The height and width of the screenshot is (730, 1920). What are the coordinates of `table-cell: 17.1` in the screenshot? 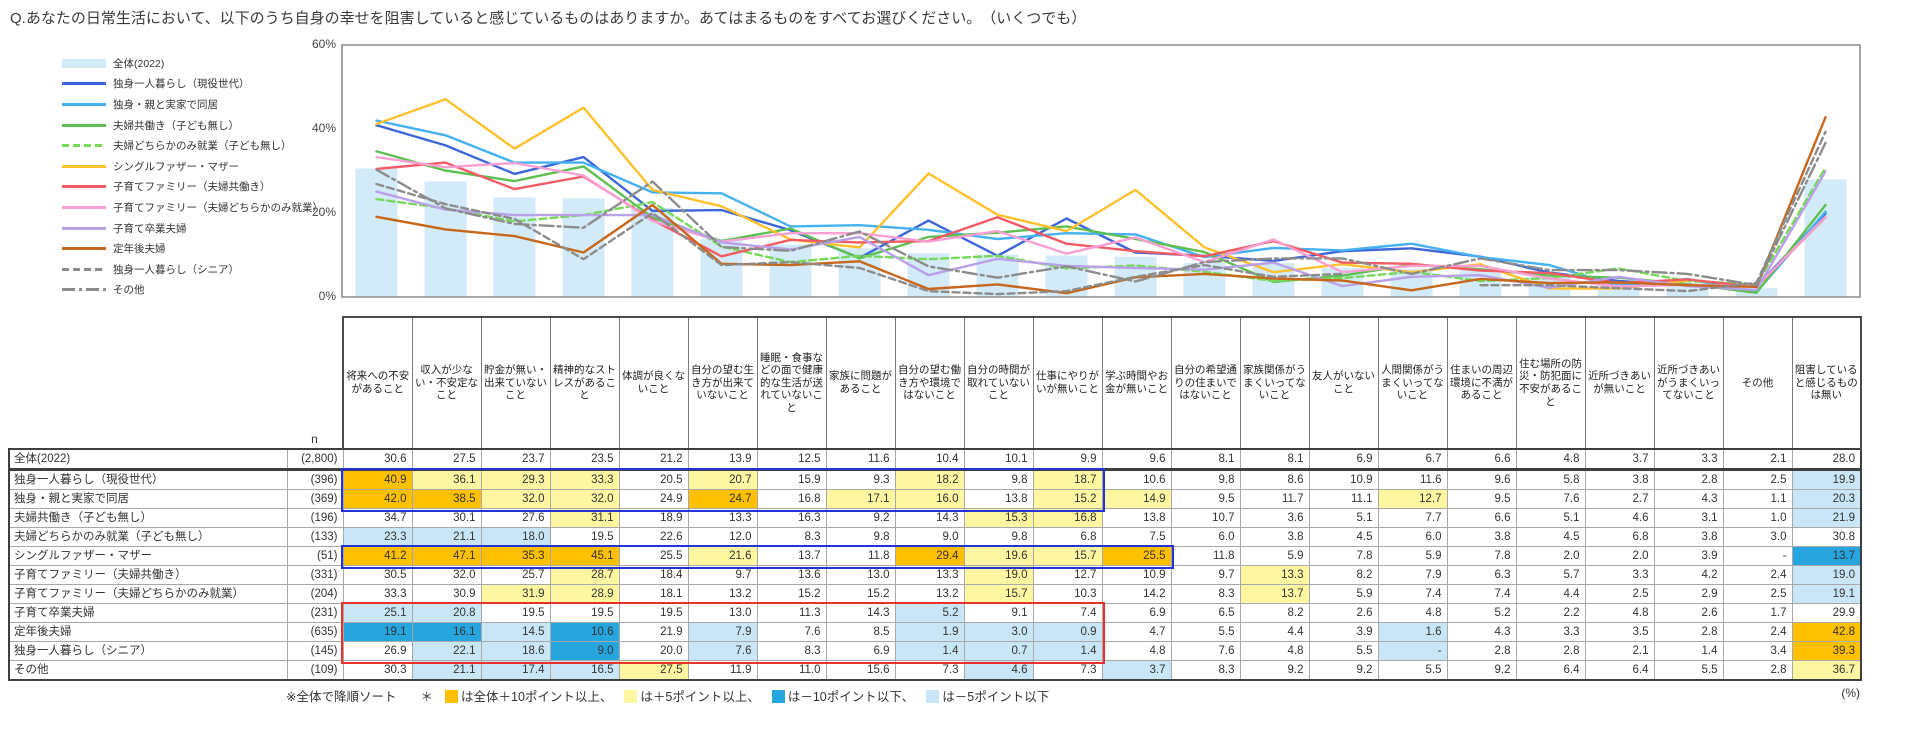 It's located at (860, 499).